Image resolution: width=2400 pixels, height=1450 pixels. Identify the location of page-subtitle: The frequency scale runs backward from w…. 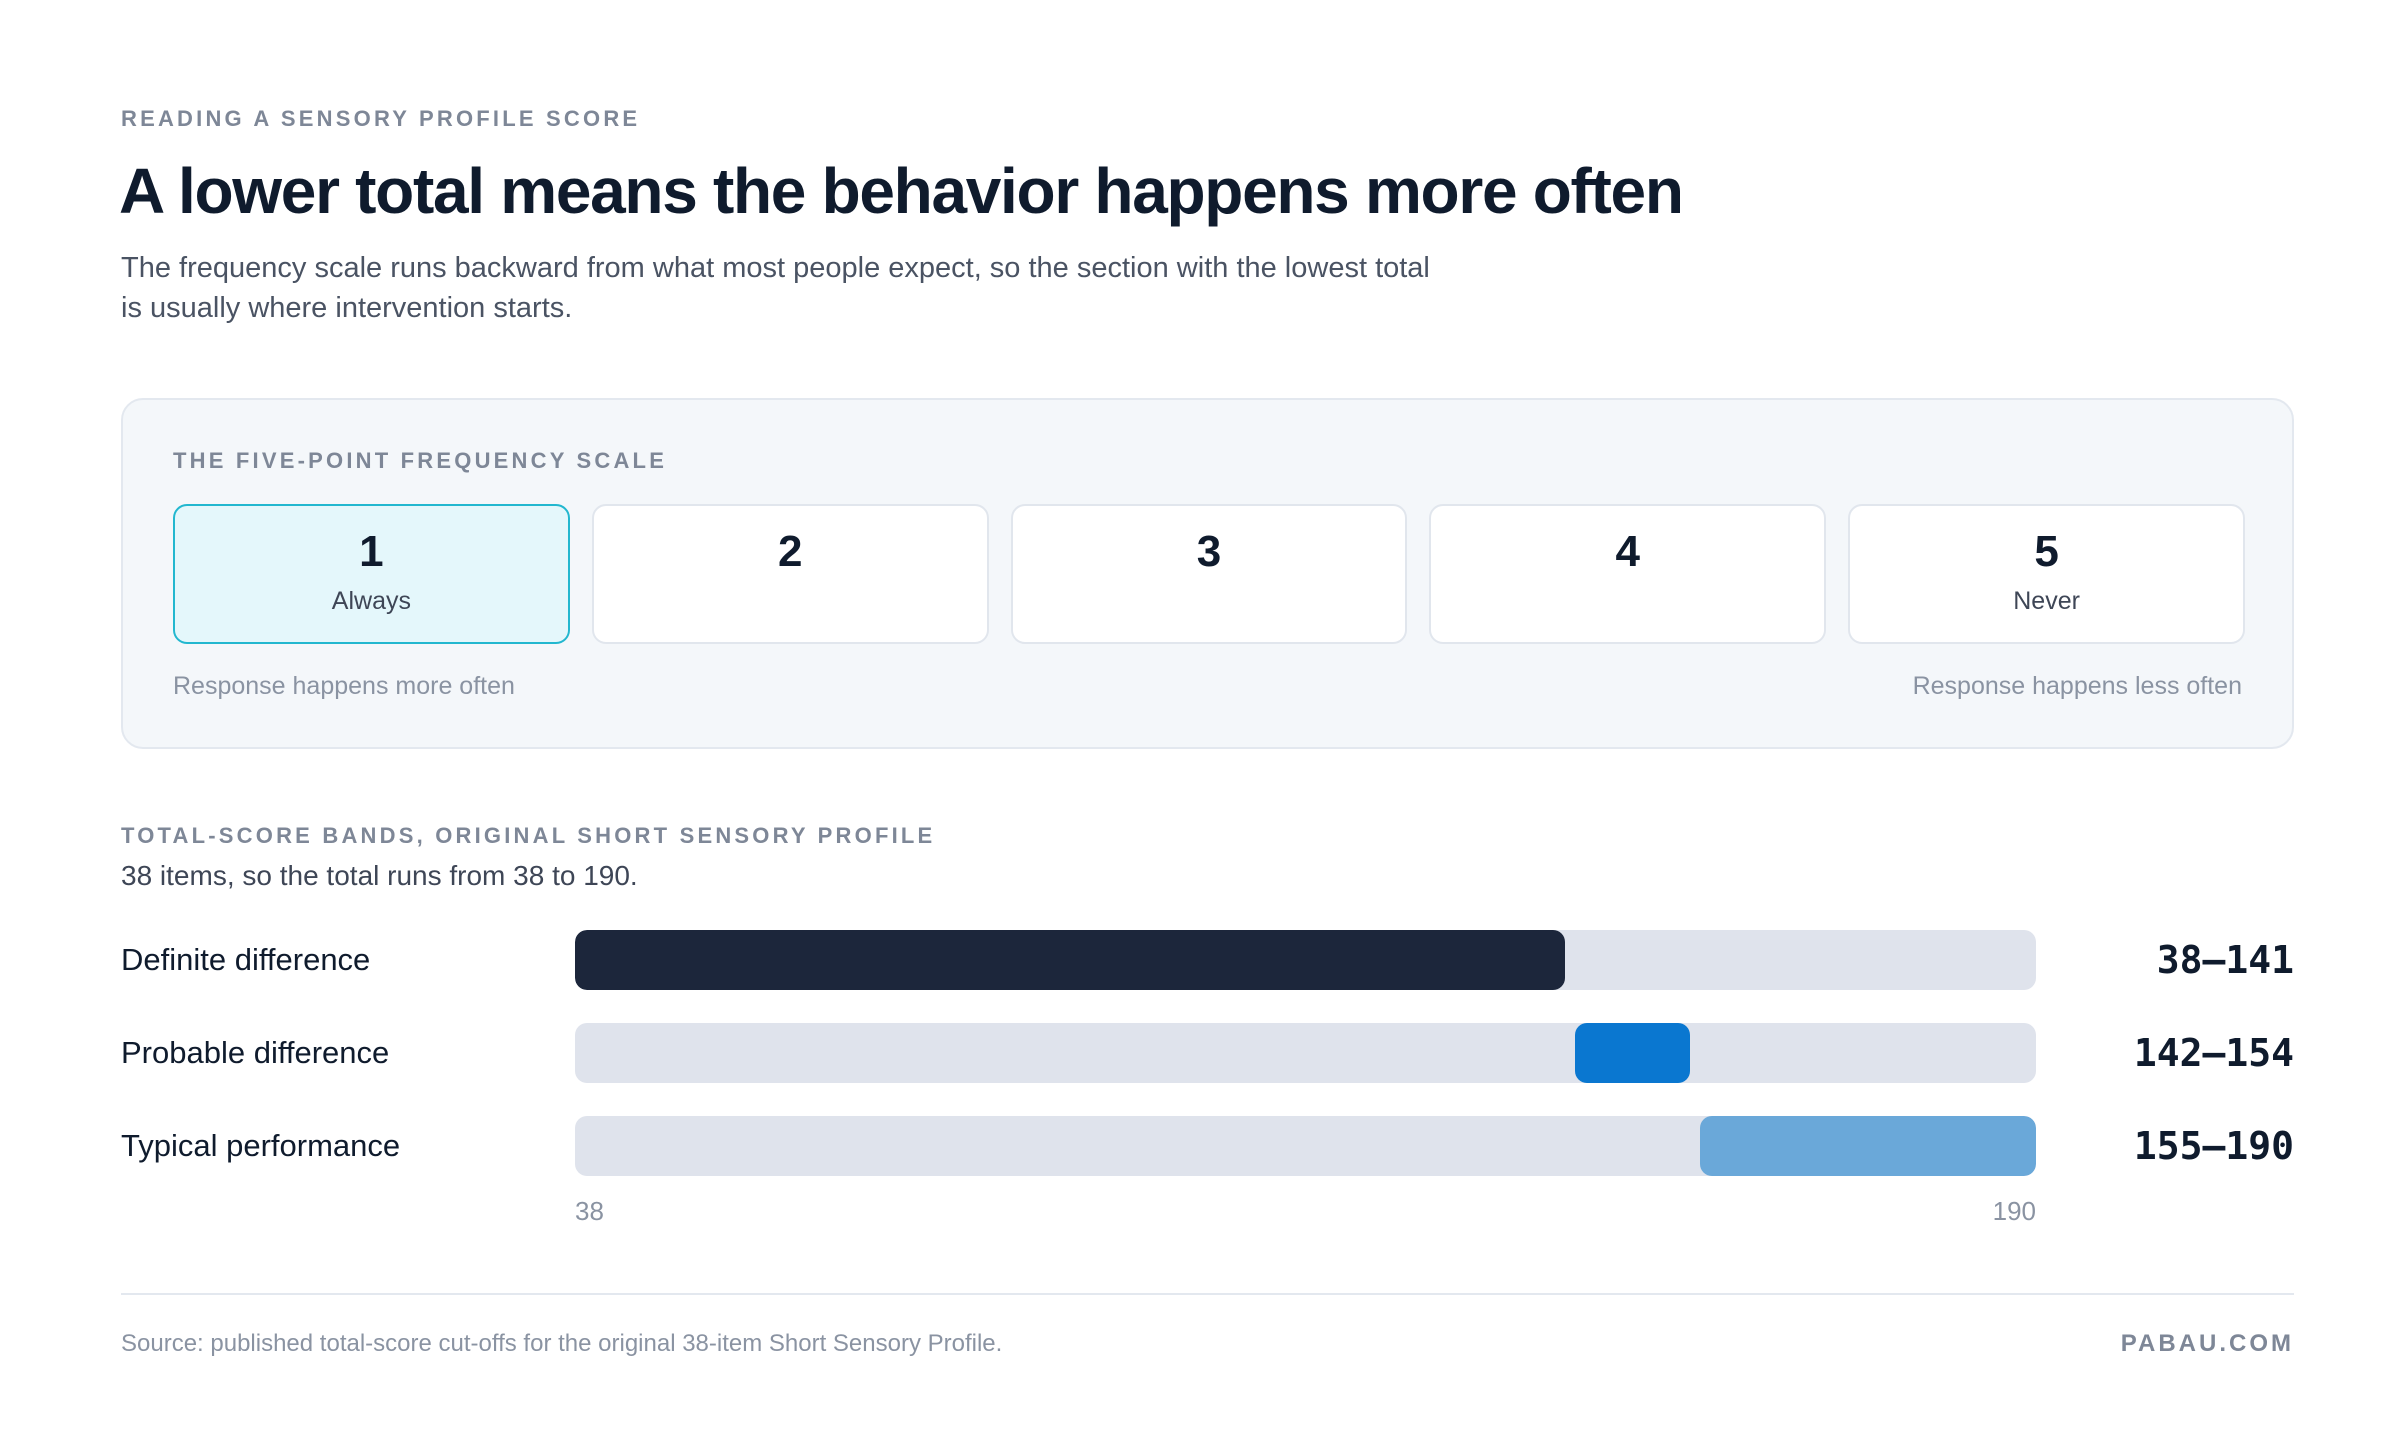
(775, 288).